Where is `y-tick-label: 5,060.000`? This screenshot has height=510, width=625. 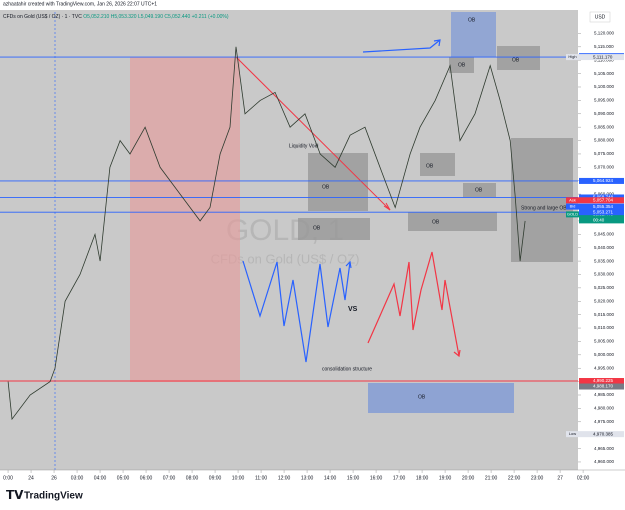
y-tick-label: 5,060.000 is located at coordinates (604, 193).